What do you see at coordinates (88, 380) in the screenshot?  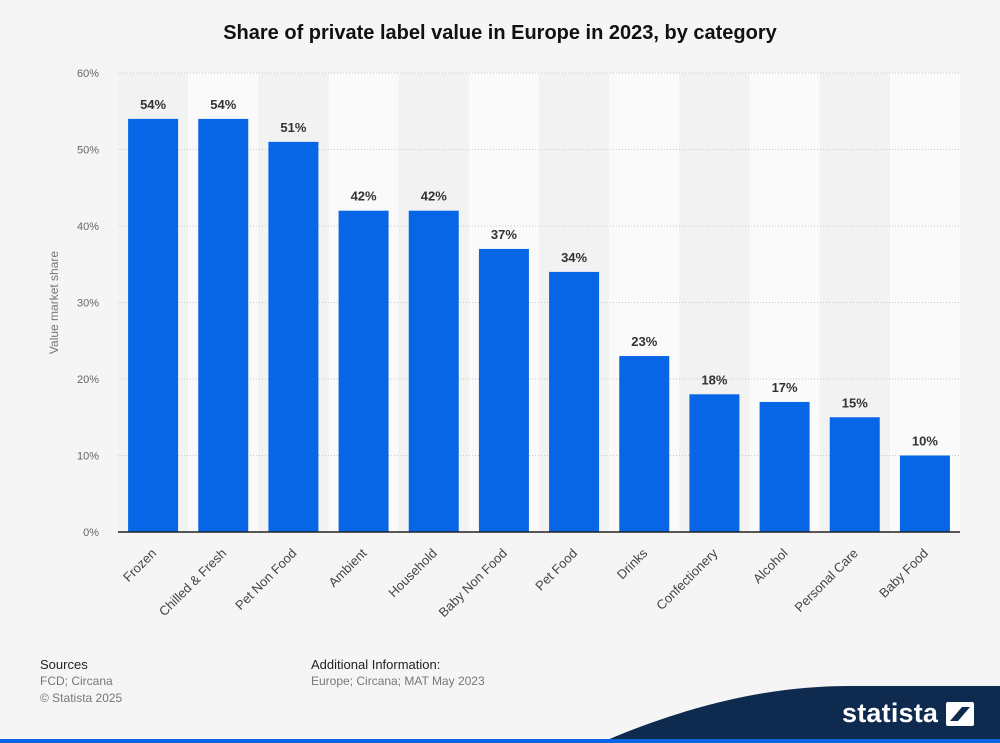 I see `y-tick-label: 20%` at bounding box center [88, 380].